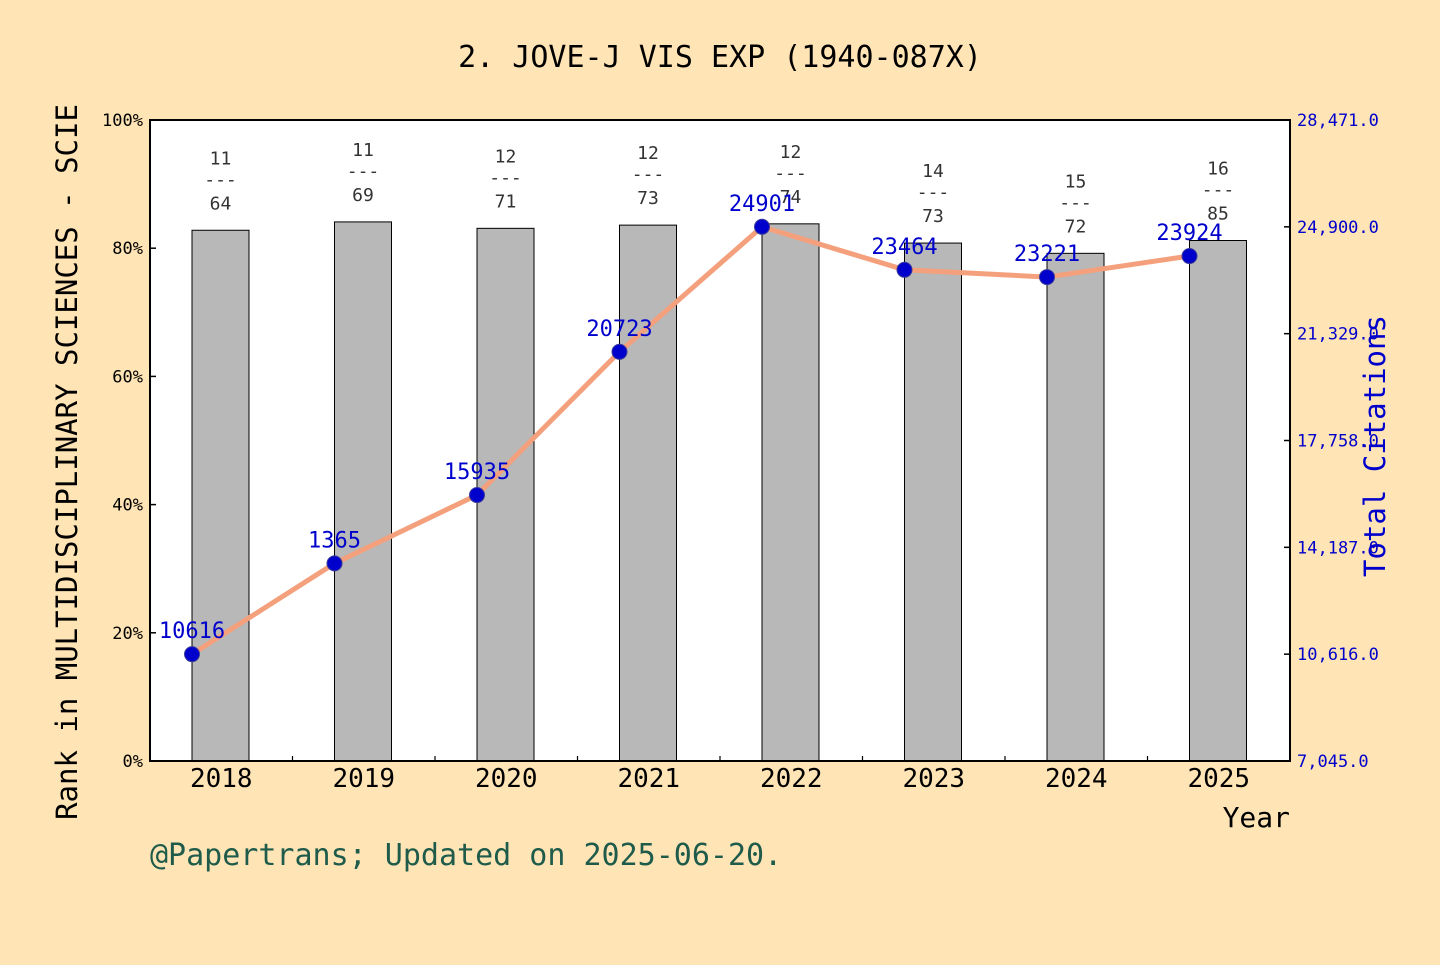 Image resolution: width=1440 pixels, height=965 pixels. What do you see at coordinates (648, 493) in the screenshot?
I see `bar-2021` at bounding box center [648, 493].